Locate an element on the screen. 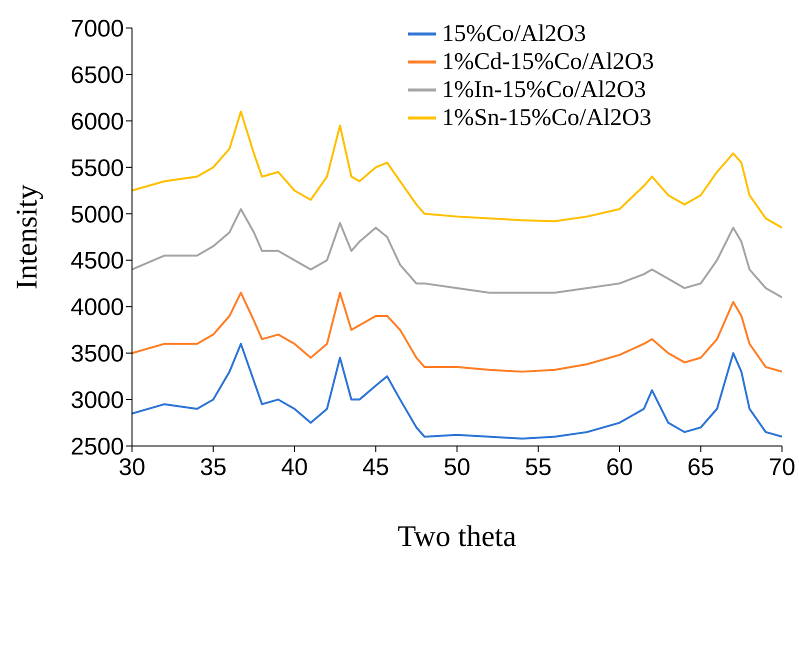 This screenshot has height=671, width=799. x-tick-label: 60 is located at coordinates (619, 468).